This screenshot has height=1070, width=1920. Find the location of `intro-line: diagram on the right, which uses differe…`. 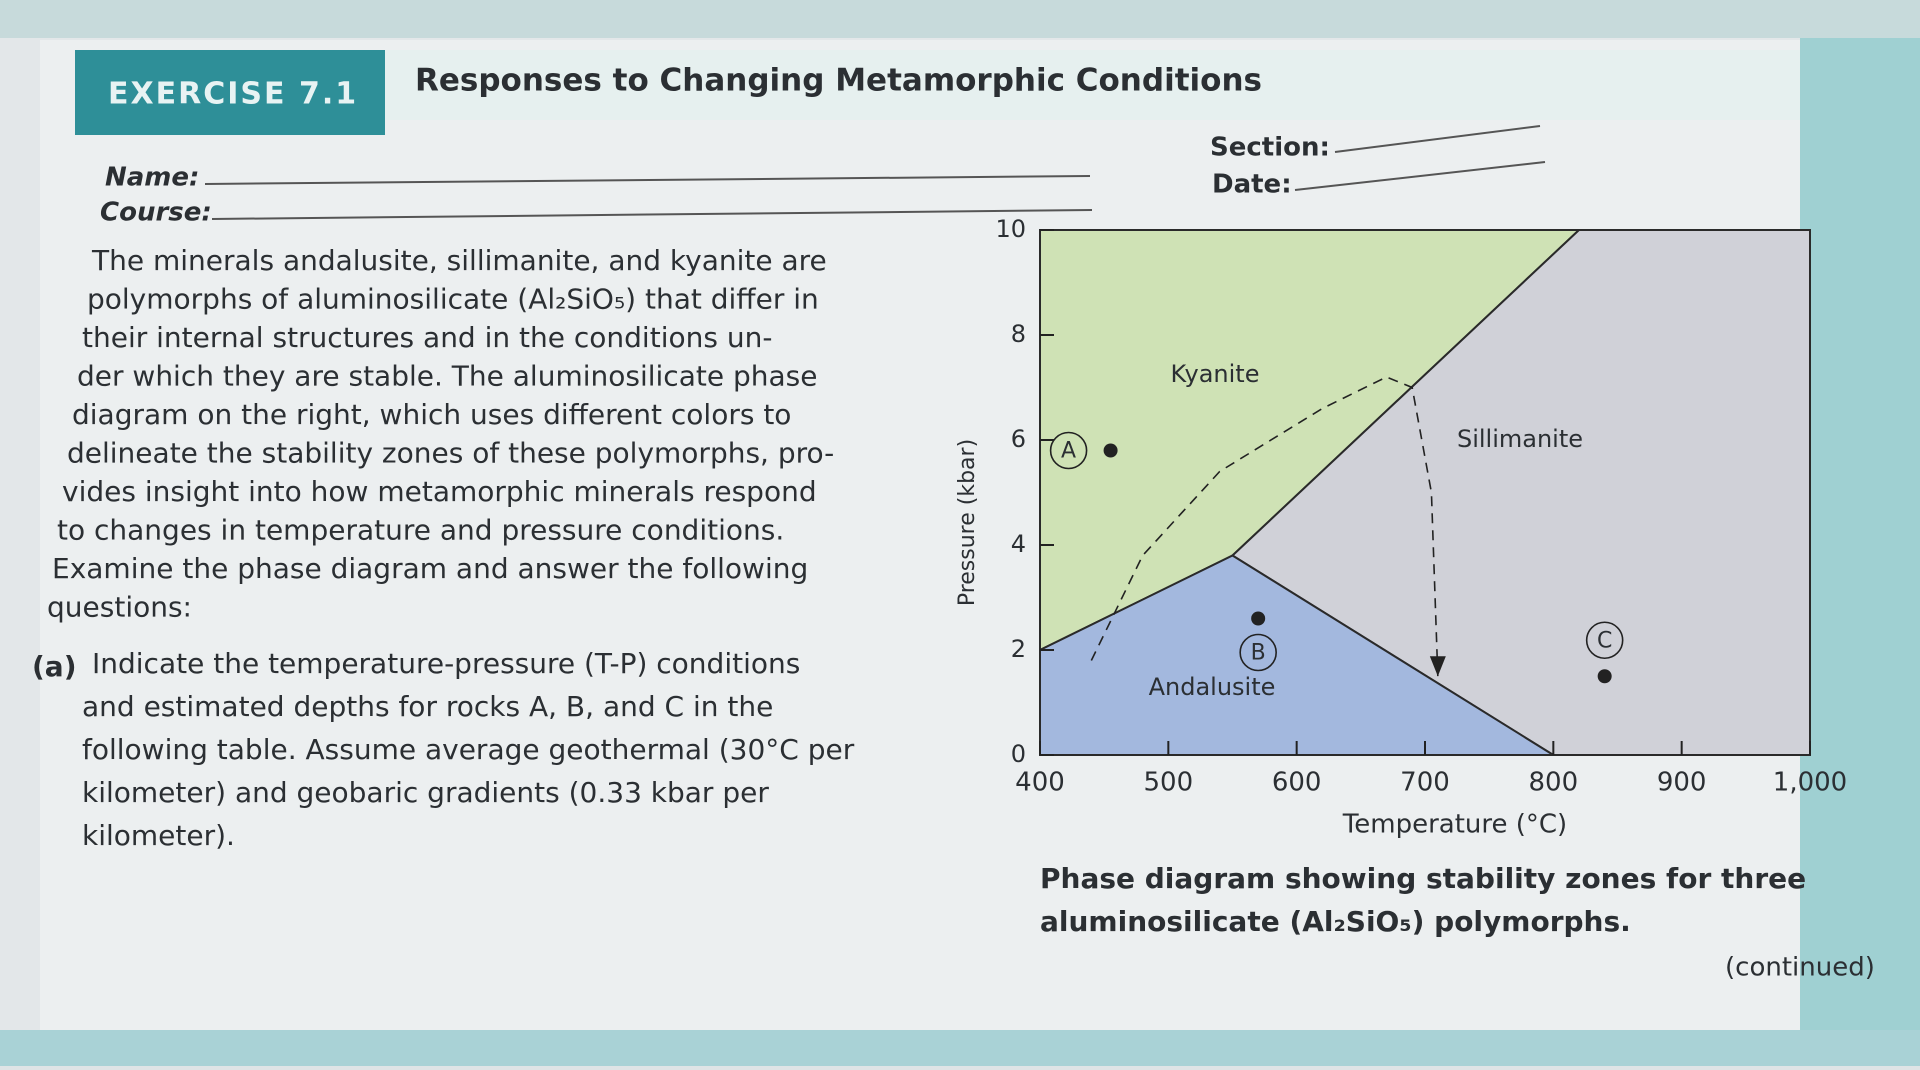

intro-line: diagram on the right, which uses differe… is located at coordinates (431, 414).